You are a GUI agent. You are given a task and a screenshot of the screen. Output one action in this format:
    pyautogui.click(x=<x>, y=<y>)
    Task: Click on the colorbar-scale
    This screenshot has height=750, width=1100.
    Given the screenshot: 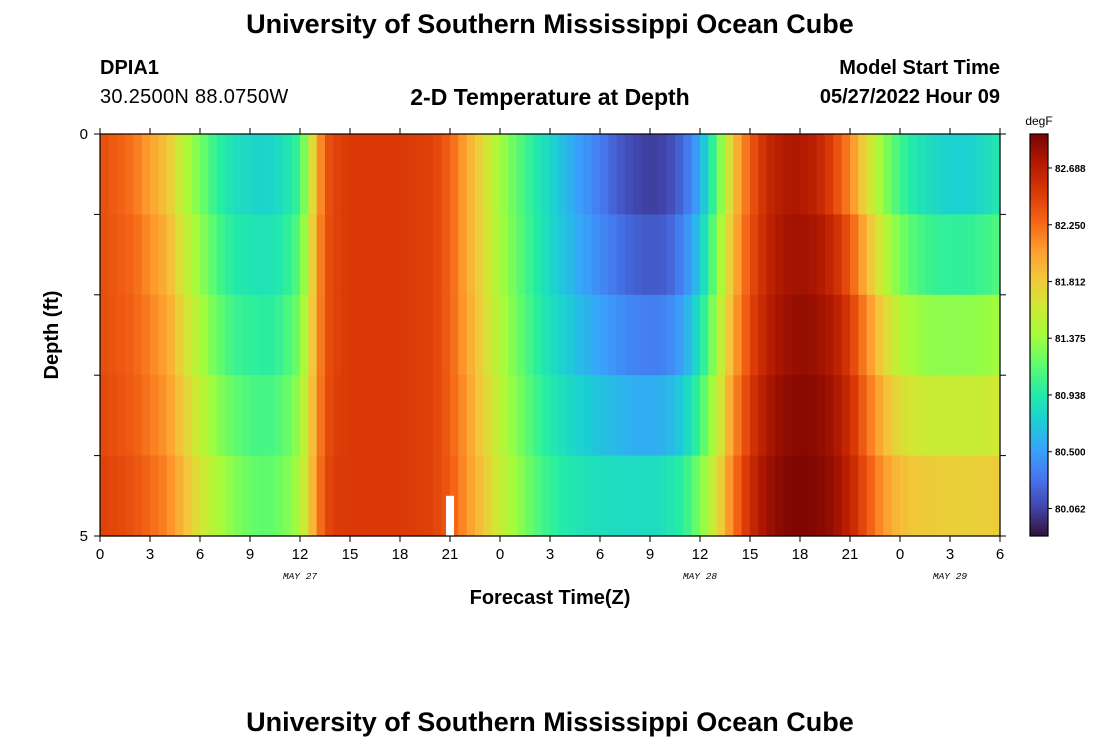 What is the action you would take?
    pyautogui.click(x=1039, y=335)
    